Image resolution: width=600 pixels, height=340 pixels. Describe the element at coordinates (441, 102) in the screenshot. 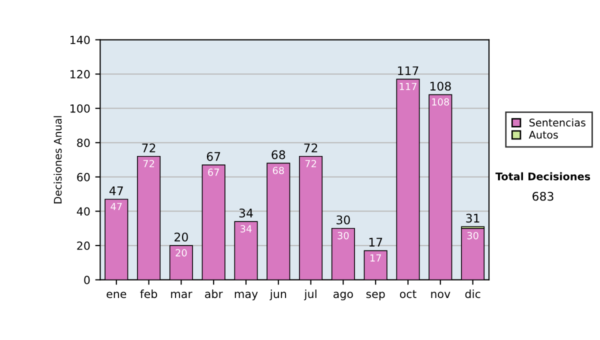

I see `data-label: 108` at that location.